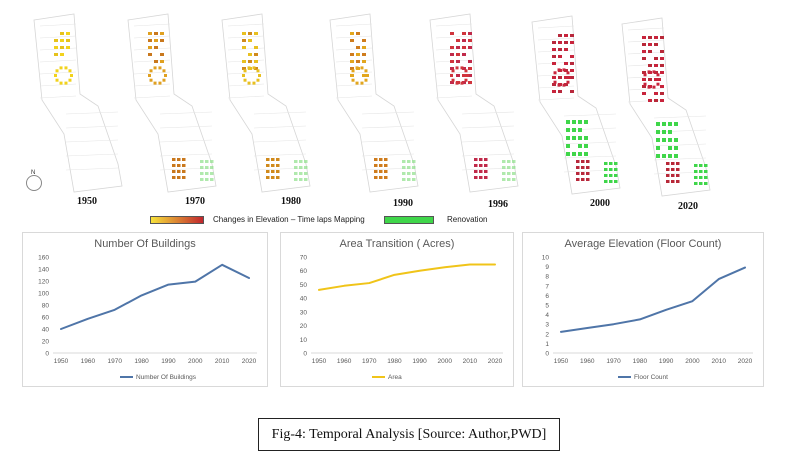  Describe the element at coordinates (289, 219) in the screenshot. I see `elevation-legend-label: Changes in Elevation – Time laps Mapping` at that location.